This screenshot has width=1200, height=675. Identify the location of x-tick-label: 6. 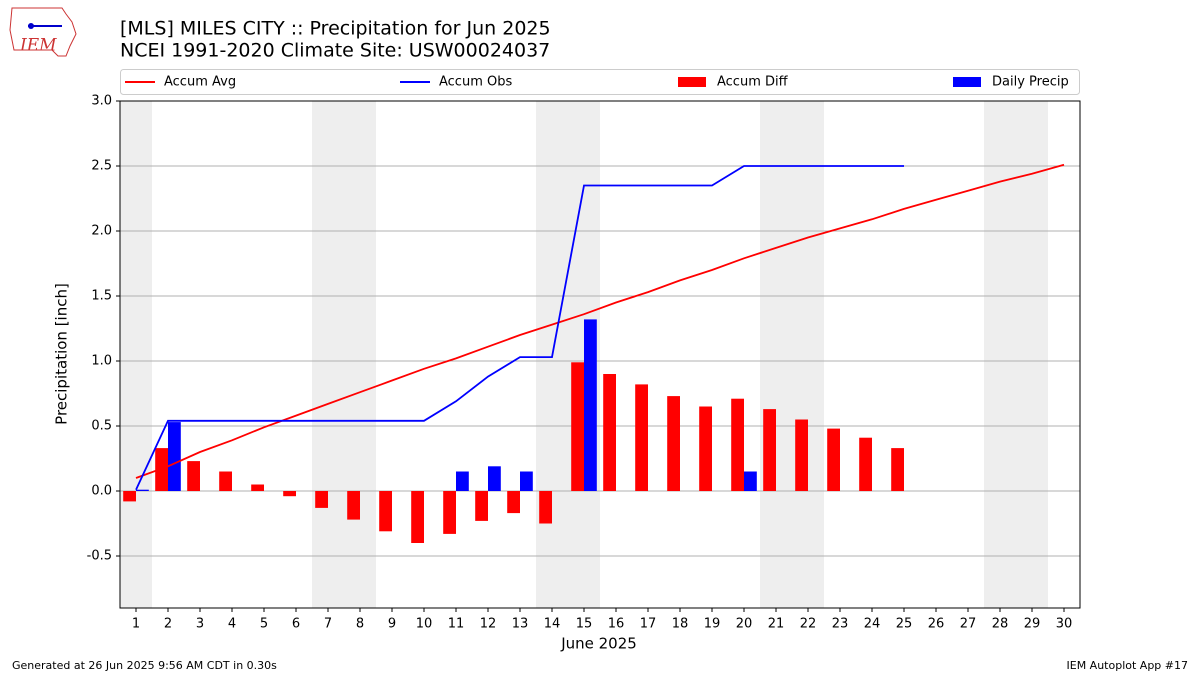
(296, 624).